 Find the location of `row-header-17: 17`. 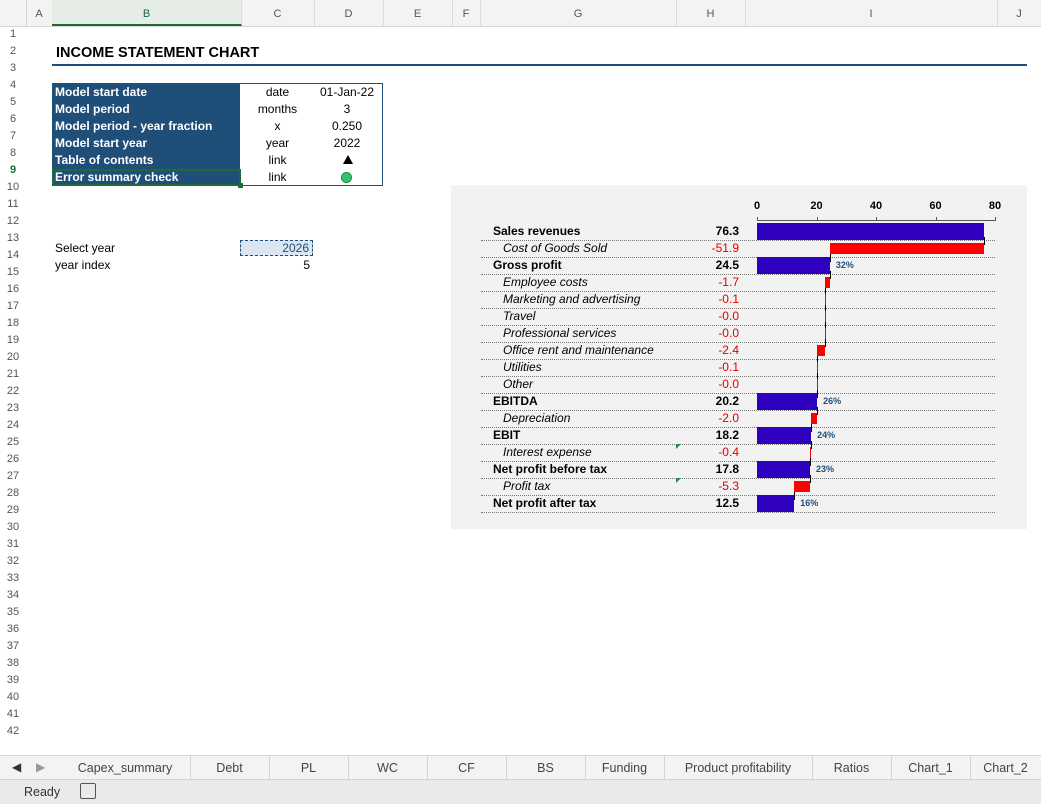

row-header-17: 17 is located at coordinates (13, 306).